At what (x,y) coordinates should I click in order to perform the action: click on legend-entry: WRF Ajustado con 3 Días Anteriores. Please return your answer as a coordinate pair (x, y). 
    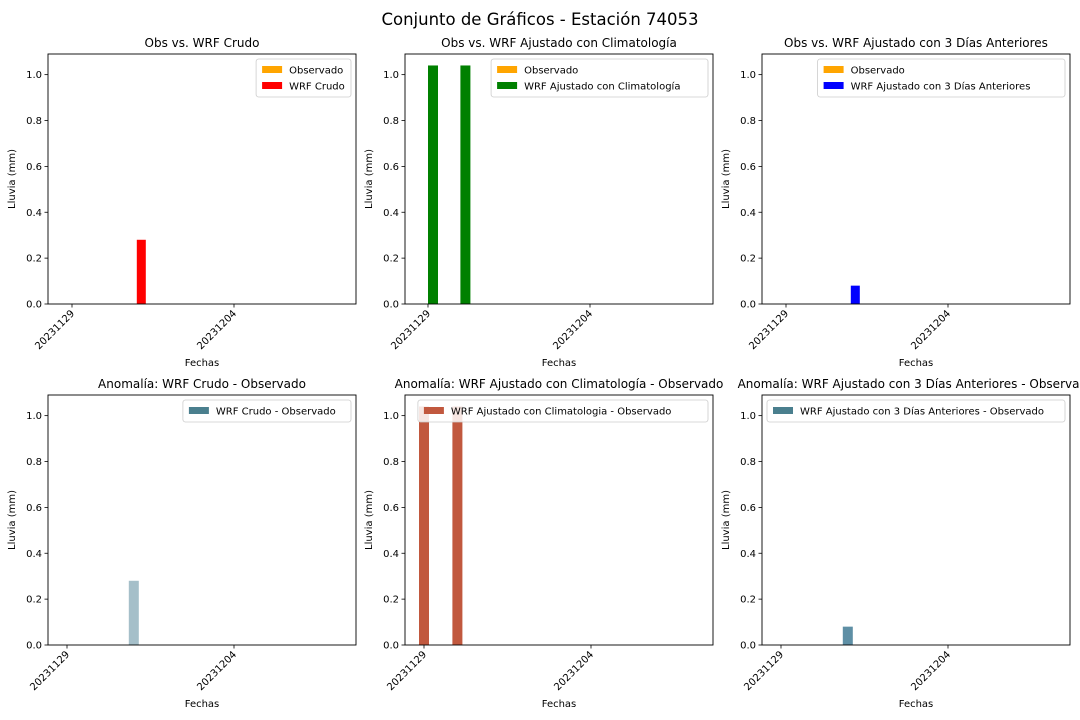
    Looking at the image, I should click on (941, 87).